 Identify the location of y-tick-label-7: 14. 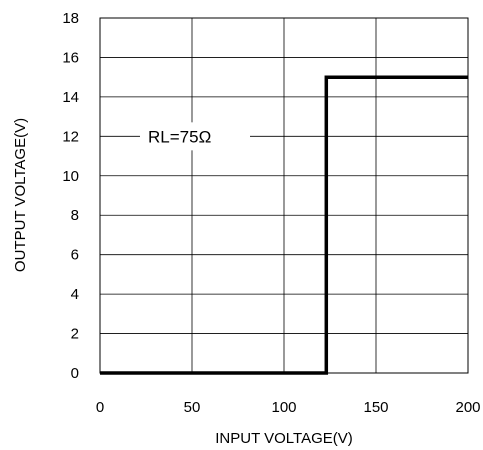
(70, 97).